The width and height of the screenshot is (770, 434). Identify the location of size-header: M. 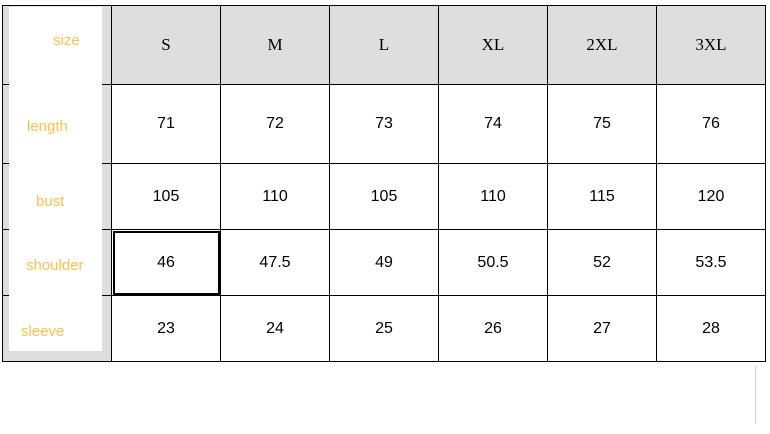
(275, 45).